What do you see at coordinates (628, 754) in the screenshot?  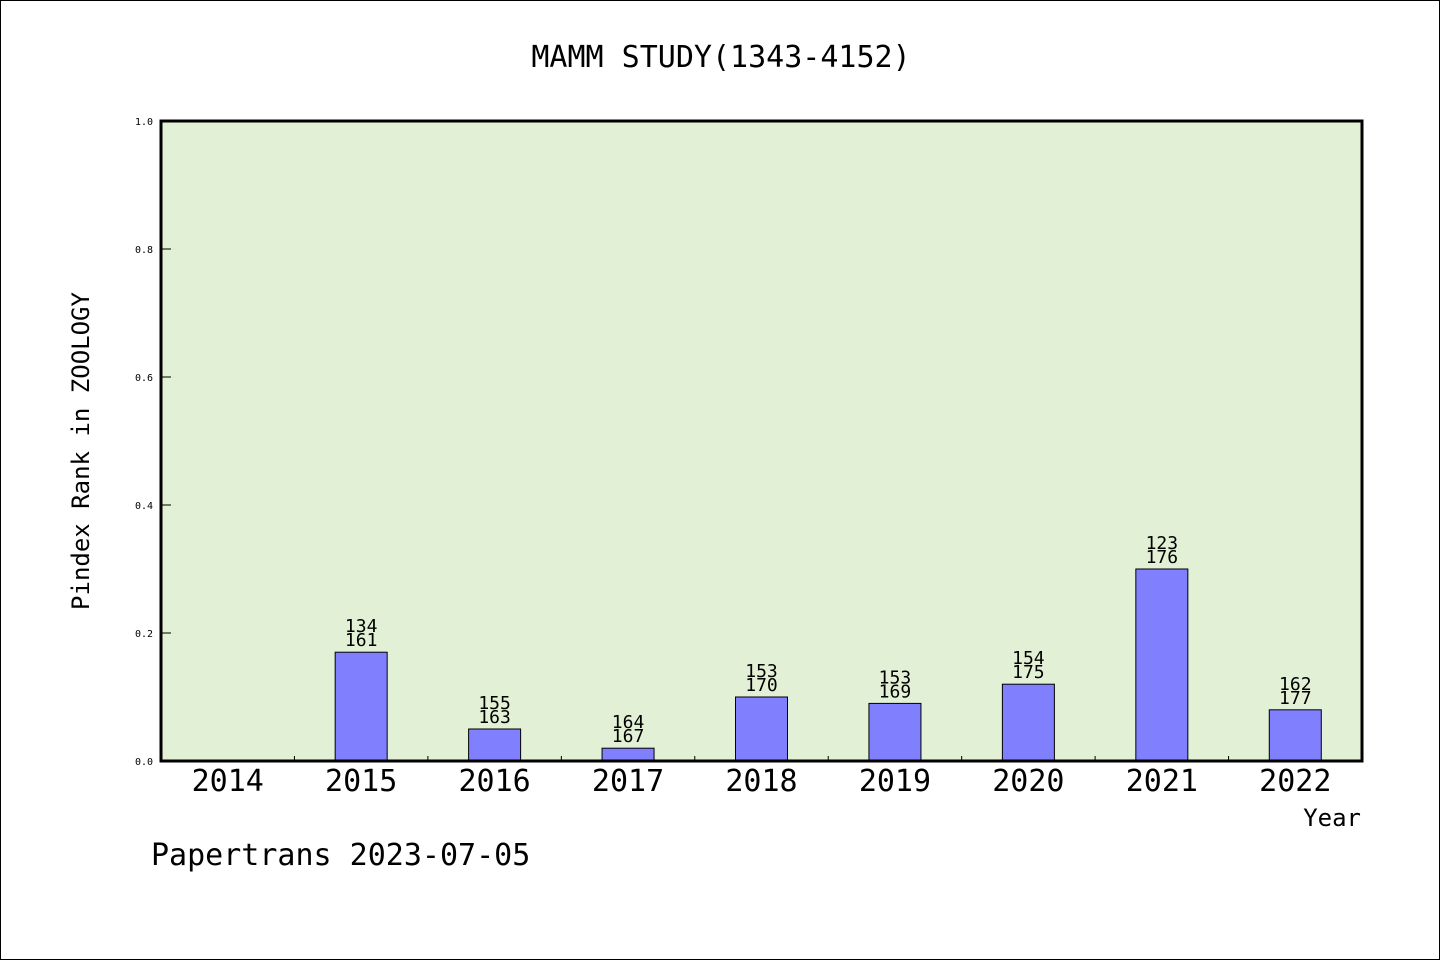 I see `bar-2017` at bounding box center [628, 754].